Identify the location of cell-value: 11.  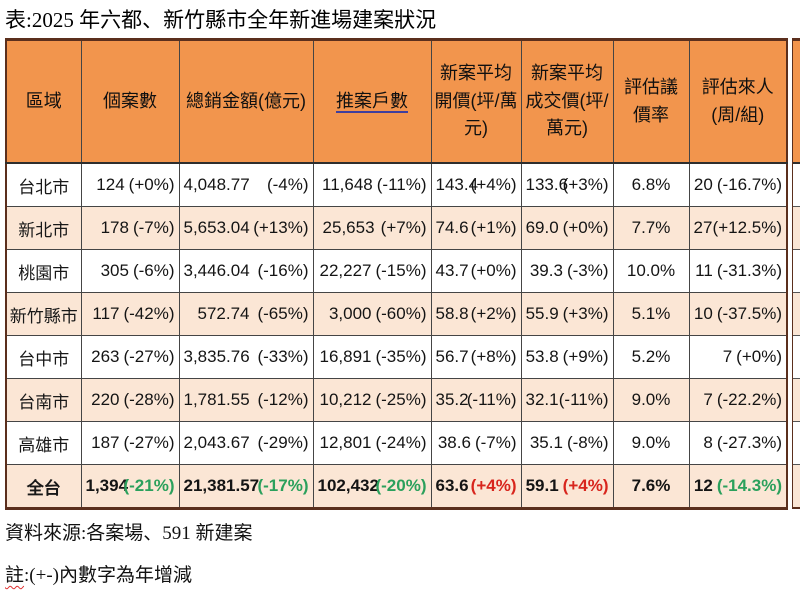
(704, 270).